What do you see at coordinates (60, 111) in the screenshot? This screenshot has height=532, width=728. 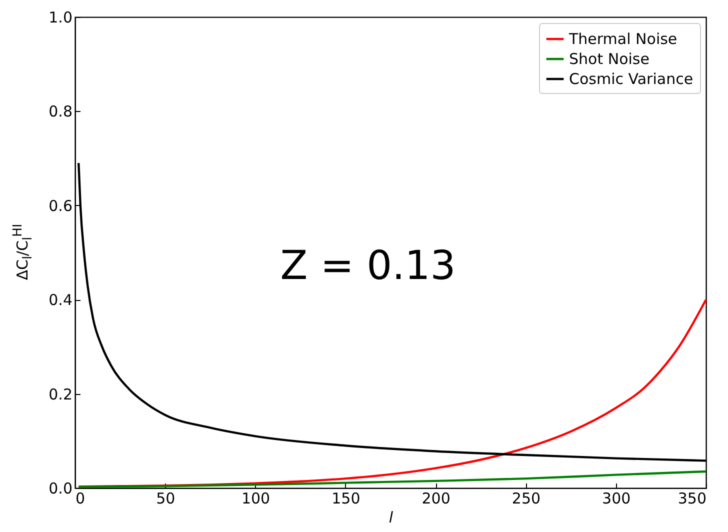 I see `y-tick-label: 0.8` at bounding box center [60, 111].